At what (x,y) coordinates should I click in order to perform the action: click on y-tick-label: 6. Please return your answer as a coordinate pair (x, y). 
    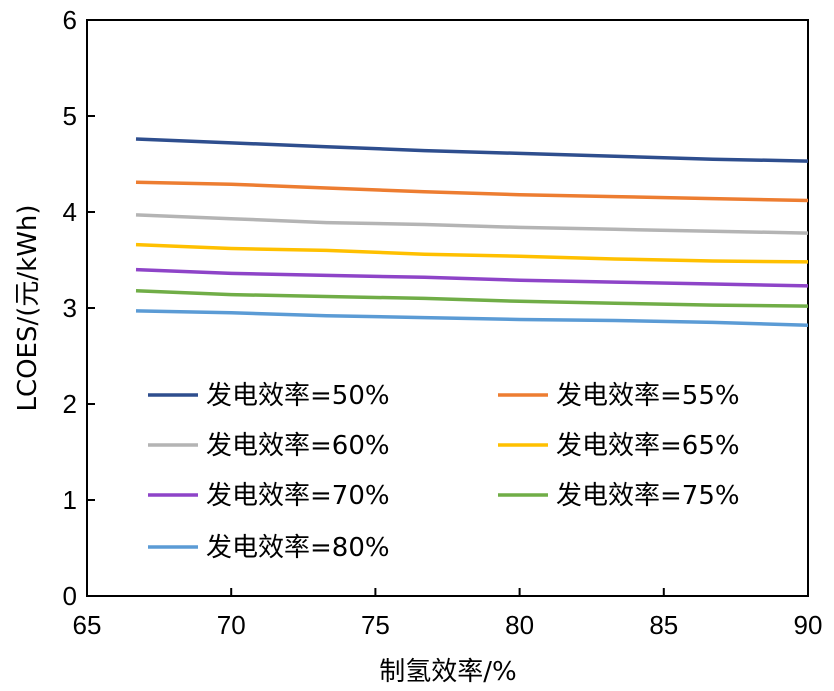
    Looking at the image, I should click on (70, 20).